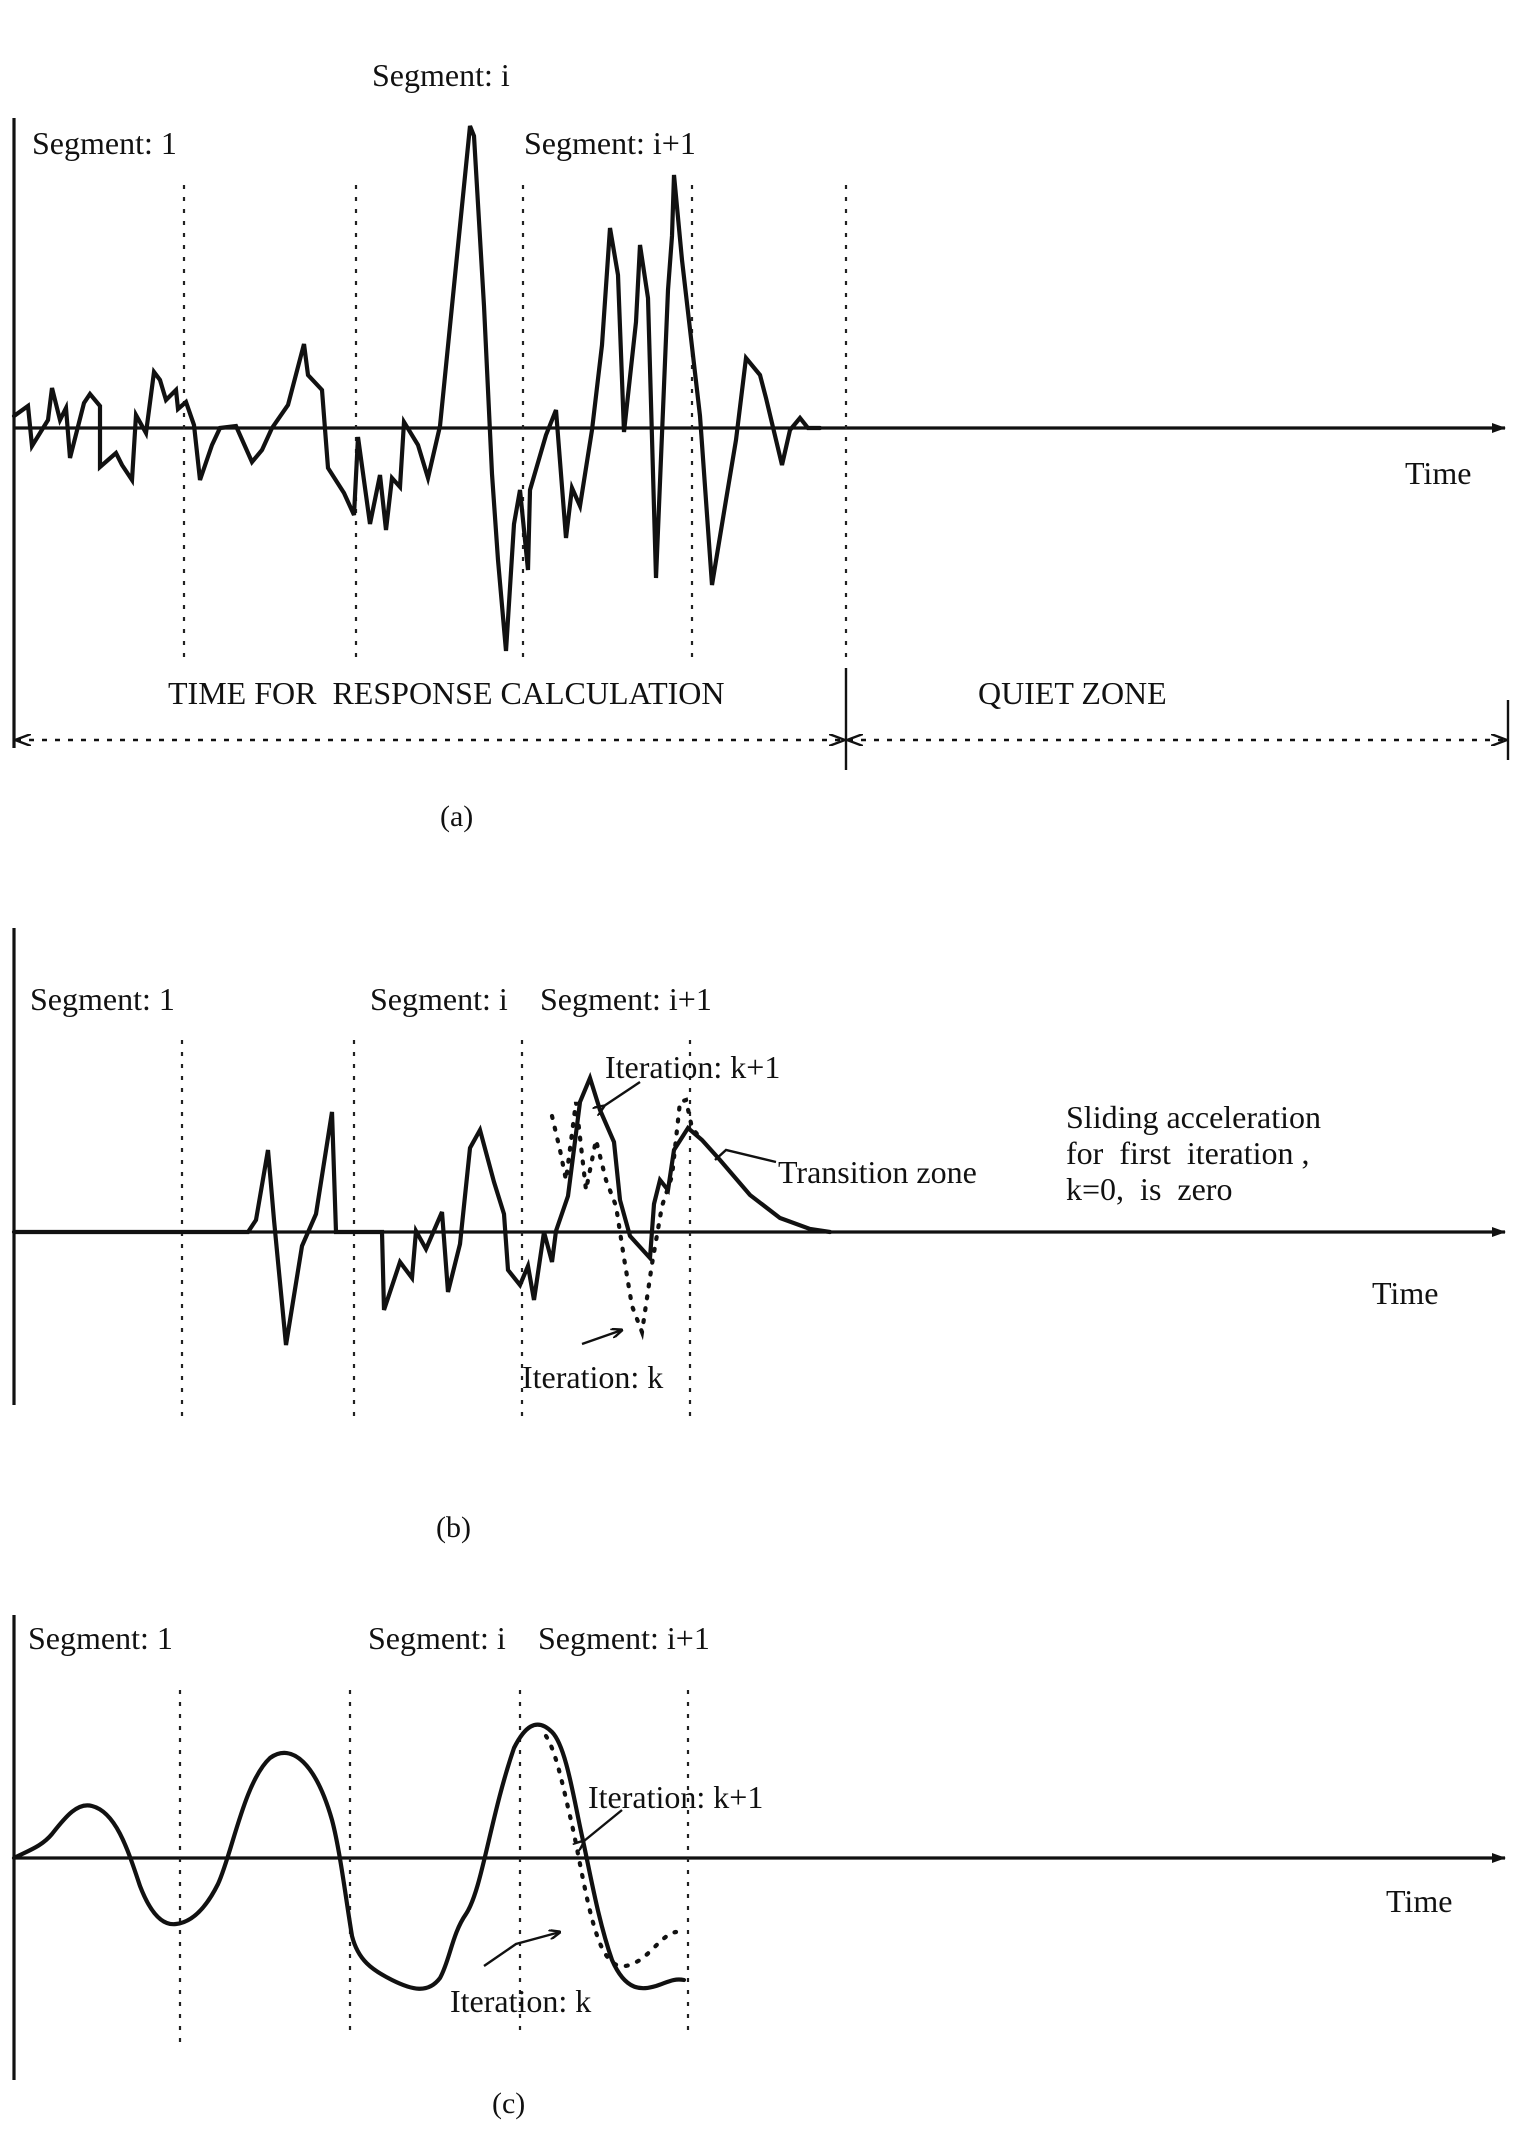 This screenshot has height=2137, width=1517. Describe the element at coordinates (626, 999) in the screenshot. I see `panel-b-segment-i1-label: Segment: i+1` at that location.